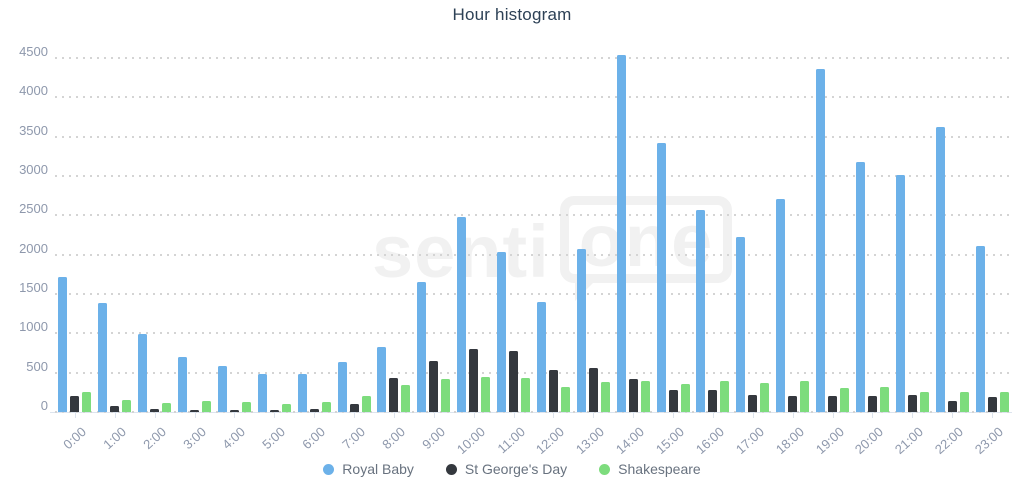 This screenshot has height=500, width=1024. What do you see at coordinates (87, 401) in the screenshot?
I see `bar-shakespeare-0:00` at bounding box center [87, 401].